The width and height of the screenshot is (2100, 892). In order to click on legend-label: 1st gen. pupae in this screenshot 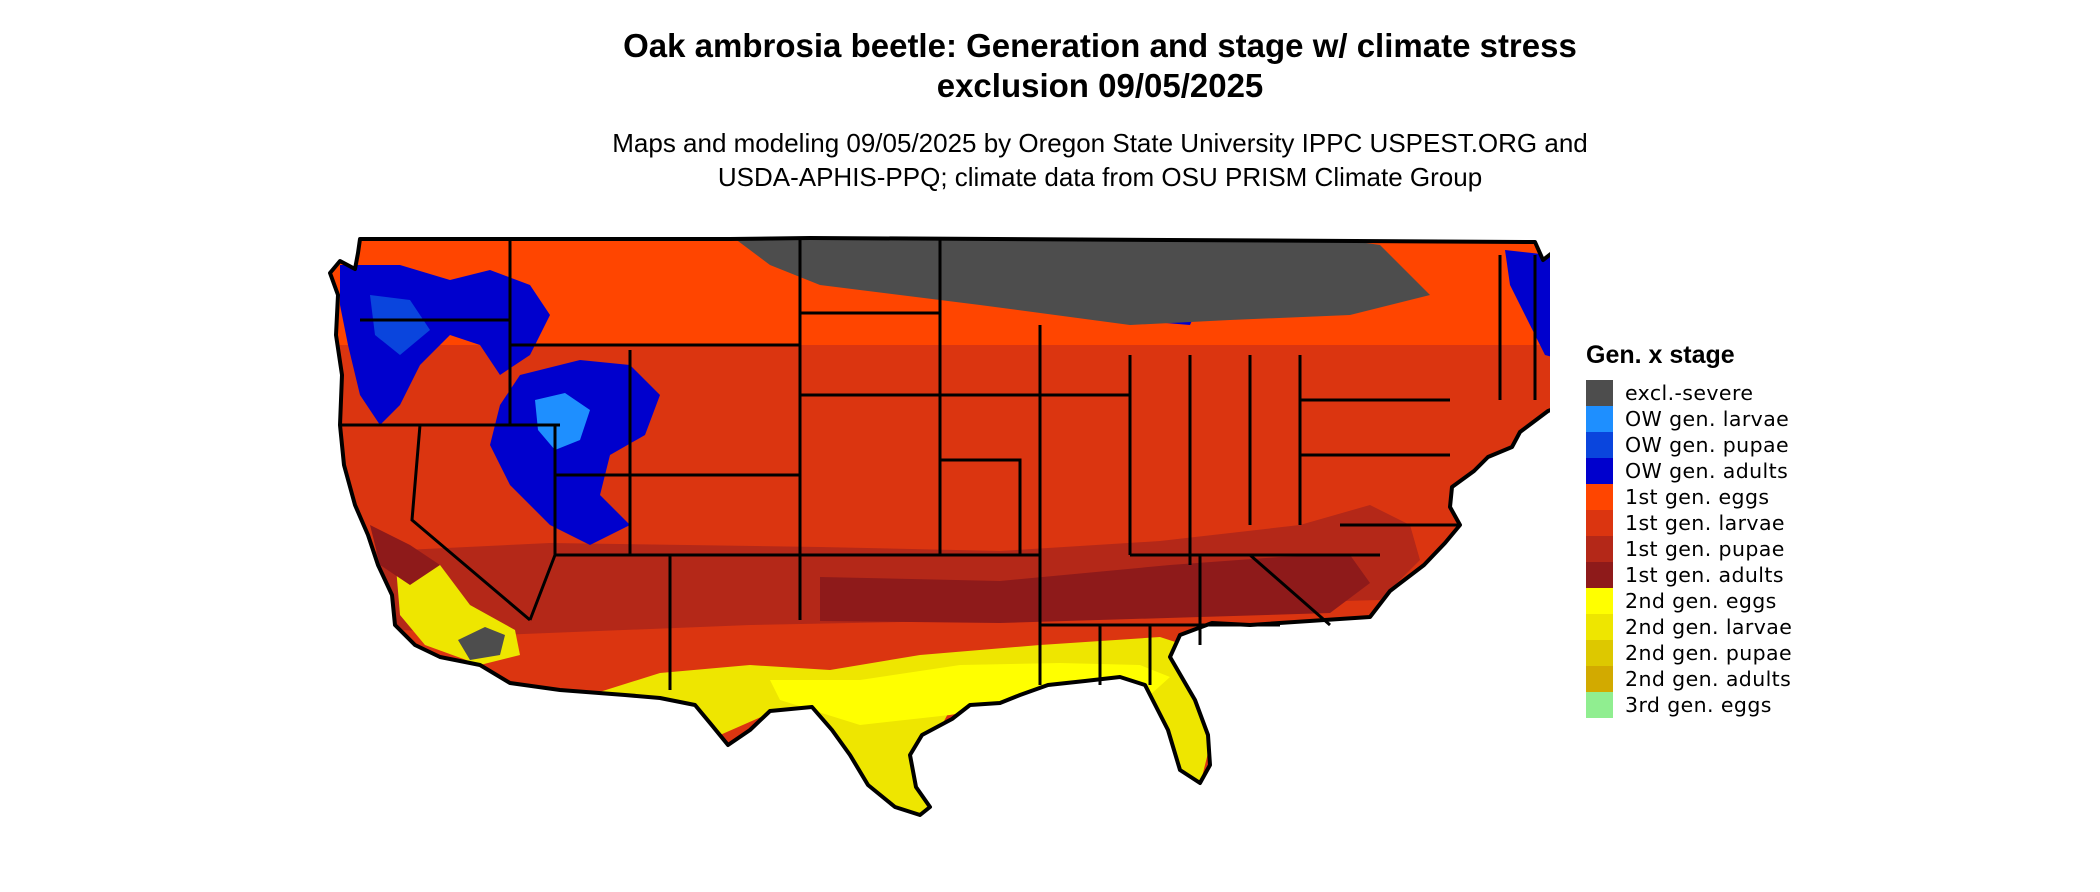, I will do `click(1705, 549)`.